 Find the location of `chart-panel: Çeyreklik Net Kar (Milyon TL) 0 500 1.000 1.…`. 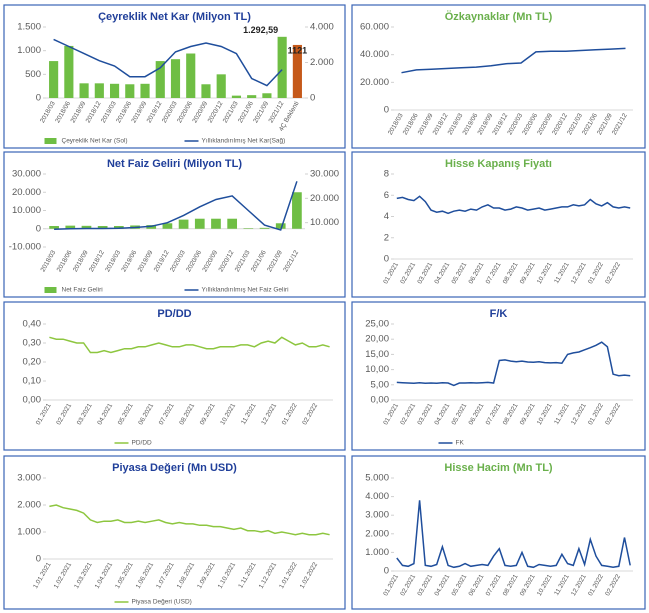

chart-panel: Çeyreklik Net Kar (Milyon TL) 0 500 1.000 1.… is located at coordinates (174, 76).